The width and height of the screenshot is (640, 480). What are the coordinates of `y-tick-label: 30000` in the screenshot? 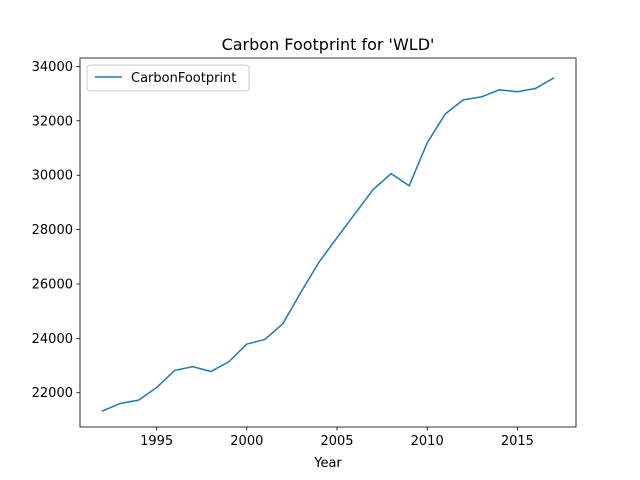 It's located at (52, 176).